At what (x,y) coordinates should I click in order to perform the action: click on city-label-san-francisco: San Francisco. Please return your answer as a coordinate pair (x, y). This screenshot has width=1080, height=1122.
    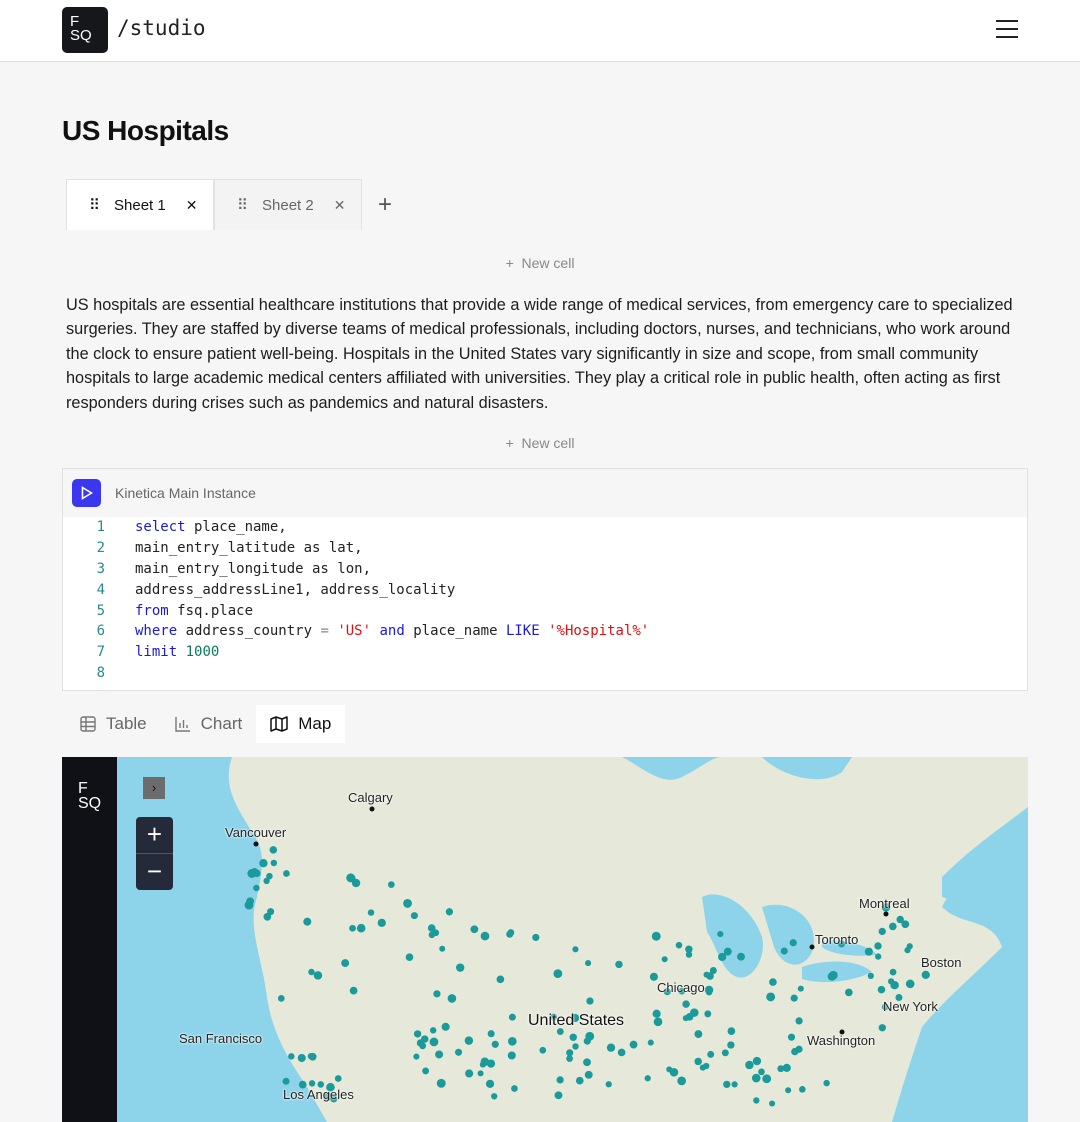
    Looking at the image, I should click on (221, 1038).